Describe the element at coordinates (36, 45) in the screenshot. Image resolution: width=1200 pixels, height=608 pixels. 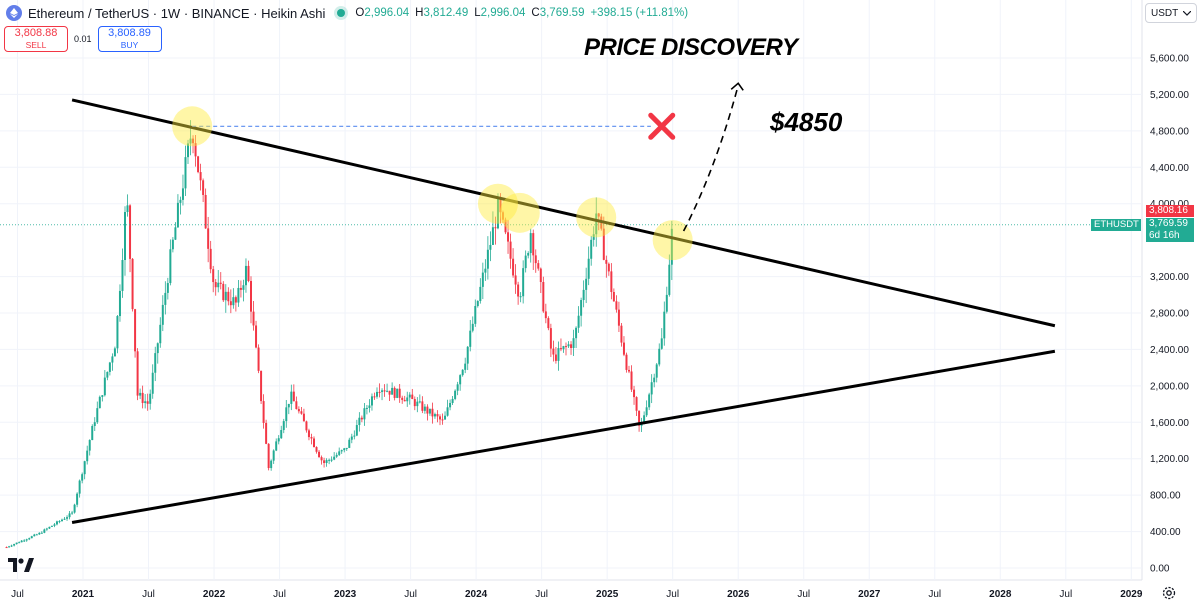
I see `sell-label: SELL` at that location.